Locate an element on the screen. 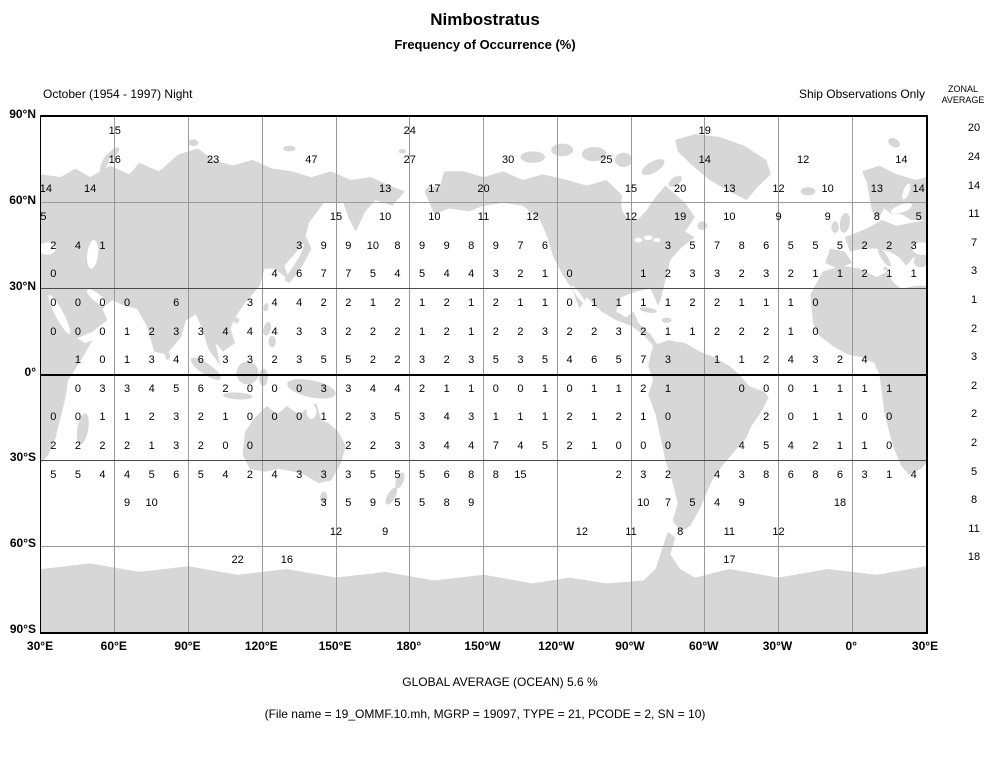 The height and width of the screenshot is (760, 998). grid-value: 19 is located at coordinates (680, 217).